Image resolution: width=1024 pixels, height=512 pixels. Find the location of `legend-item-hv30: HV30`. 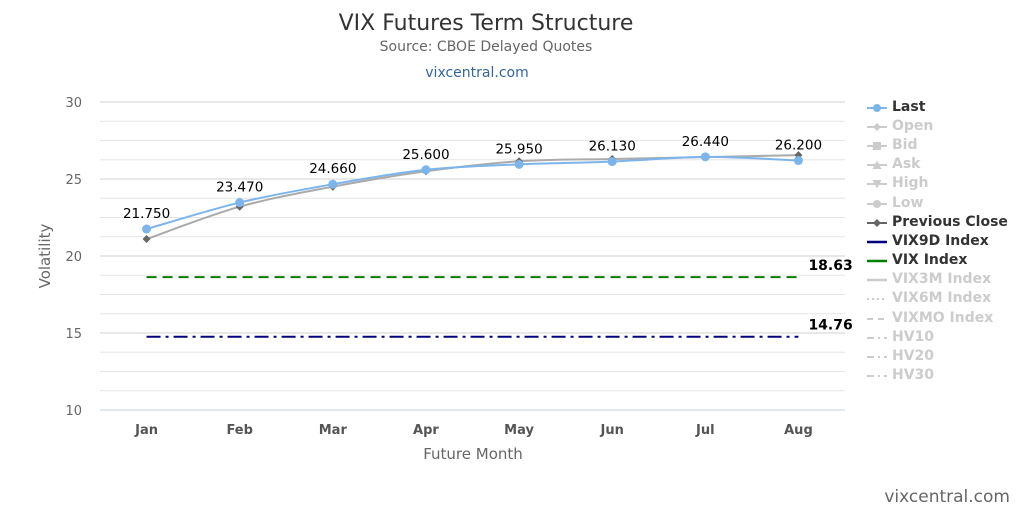

legend-item-hv30: HV30 is located at coordinates (944, 375).